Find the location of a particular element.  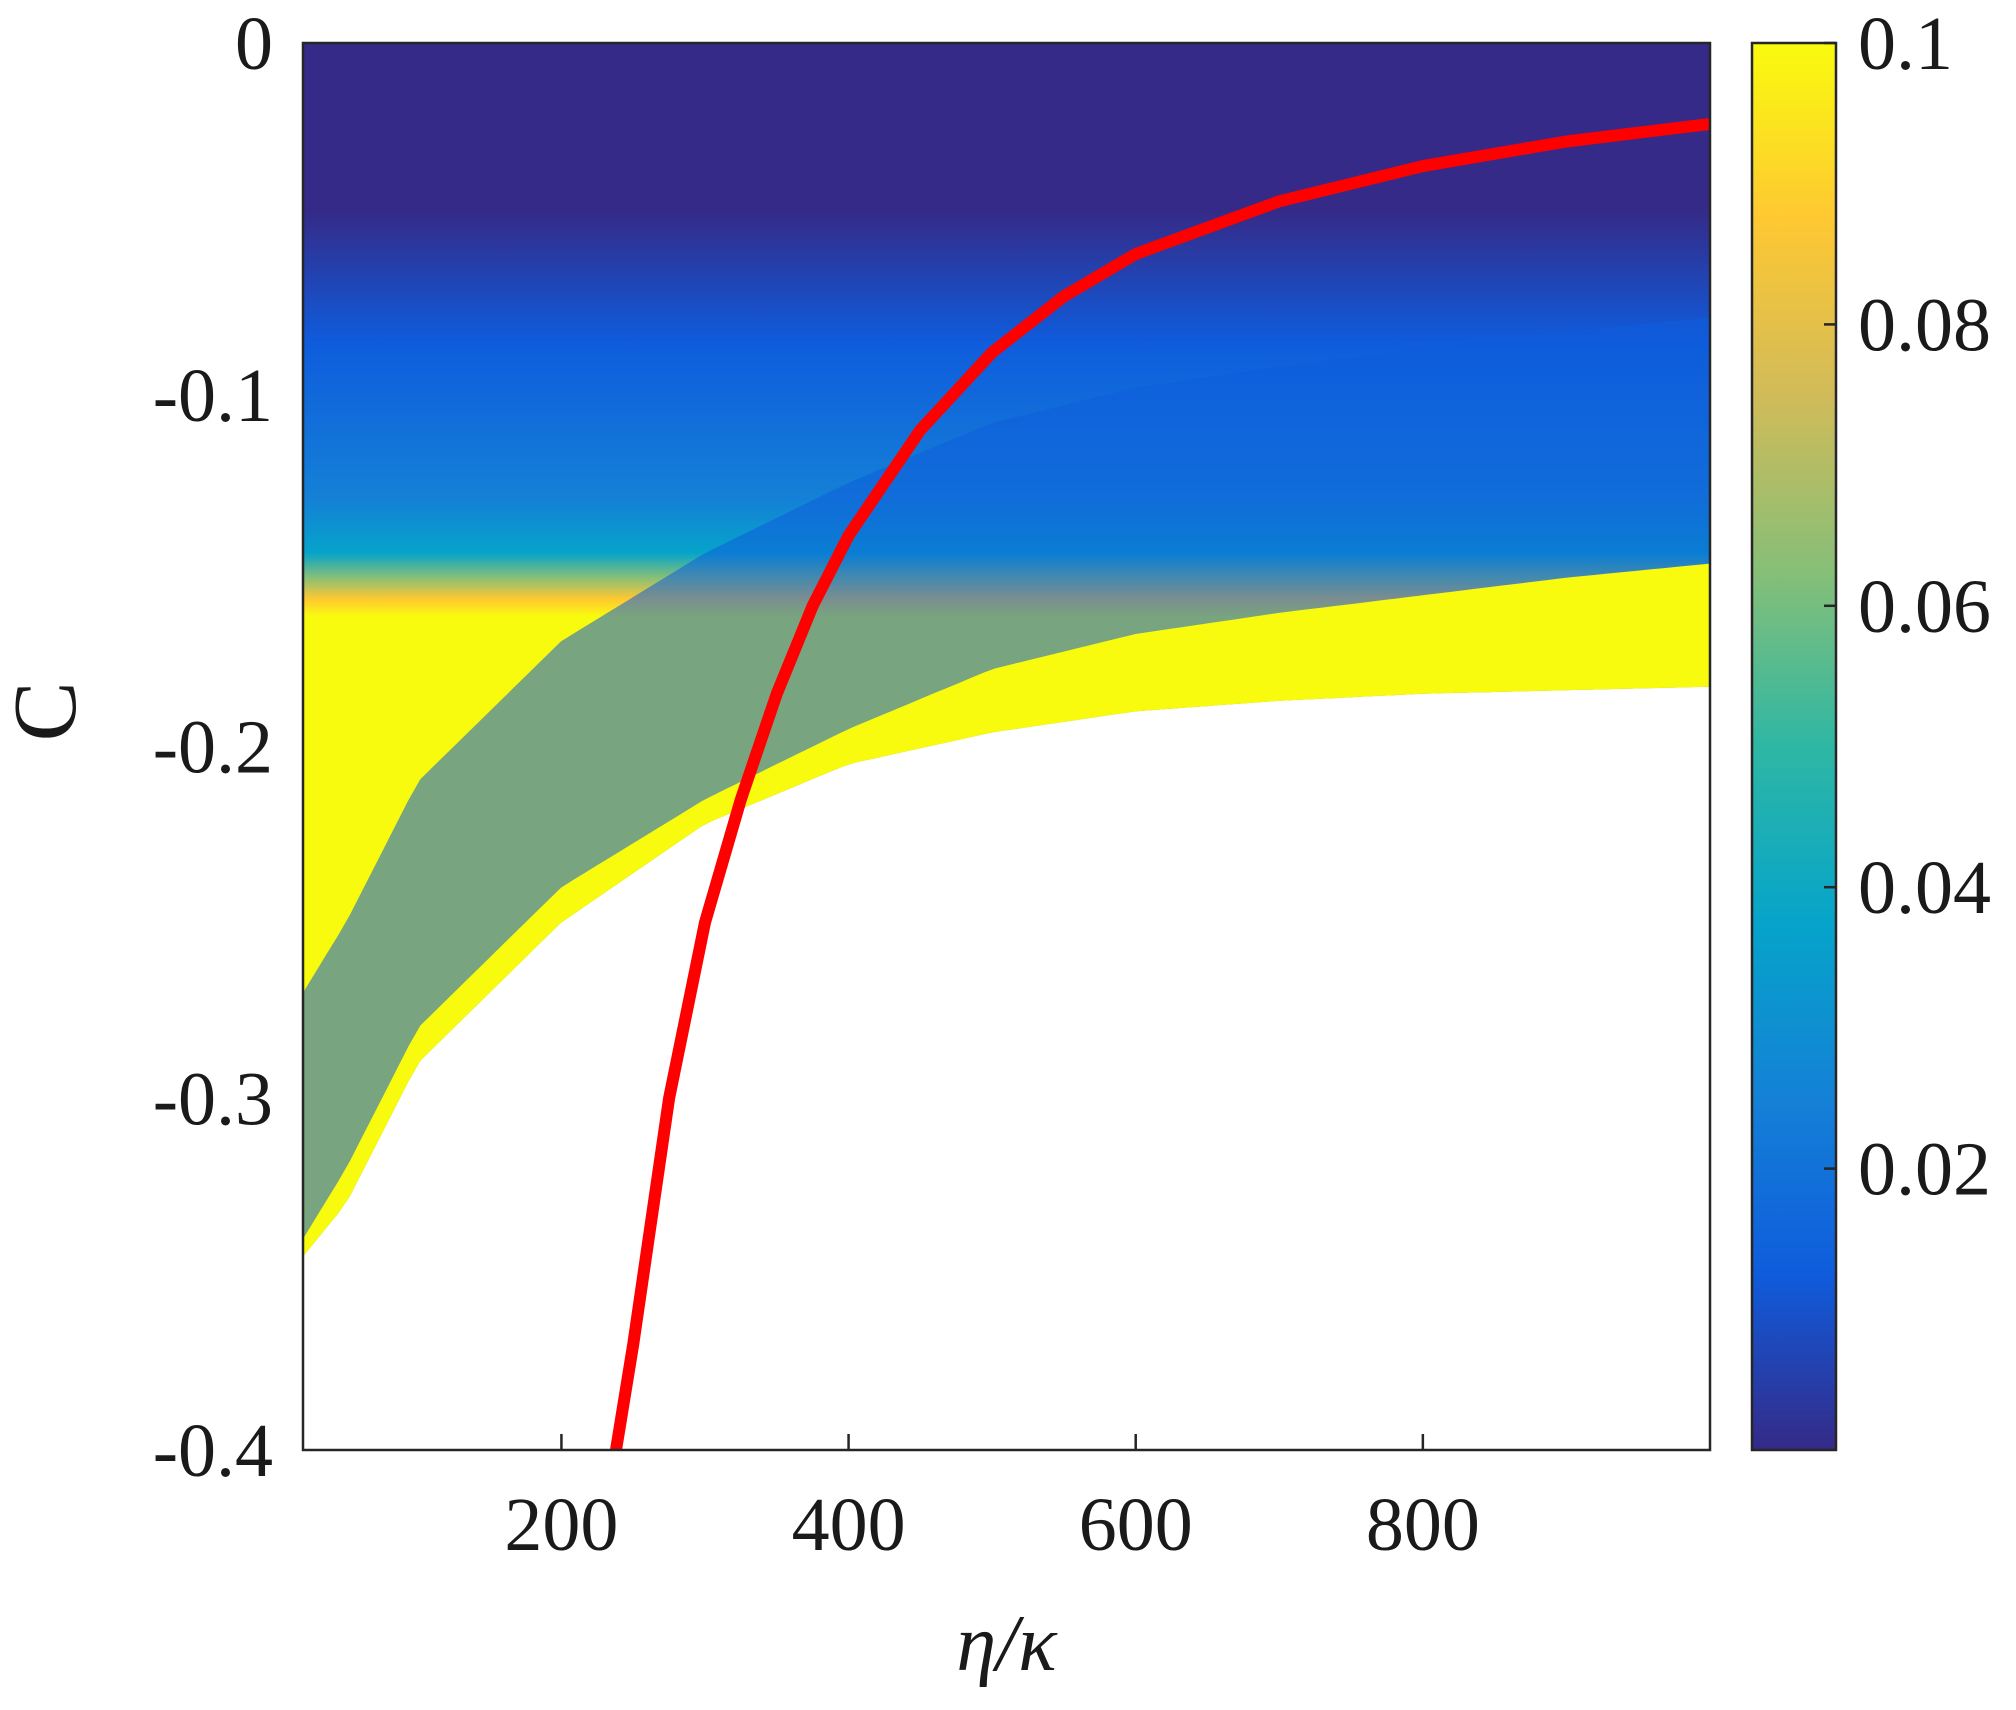

colorbar-tick-label: 0.06 is located at coordinates (1924, 607).